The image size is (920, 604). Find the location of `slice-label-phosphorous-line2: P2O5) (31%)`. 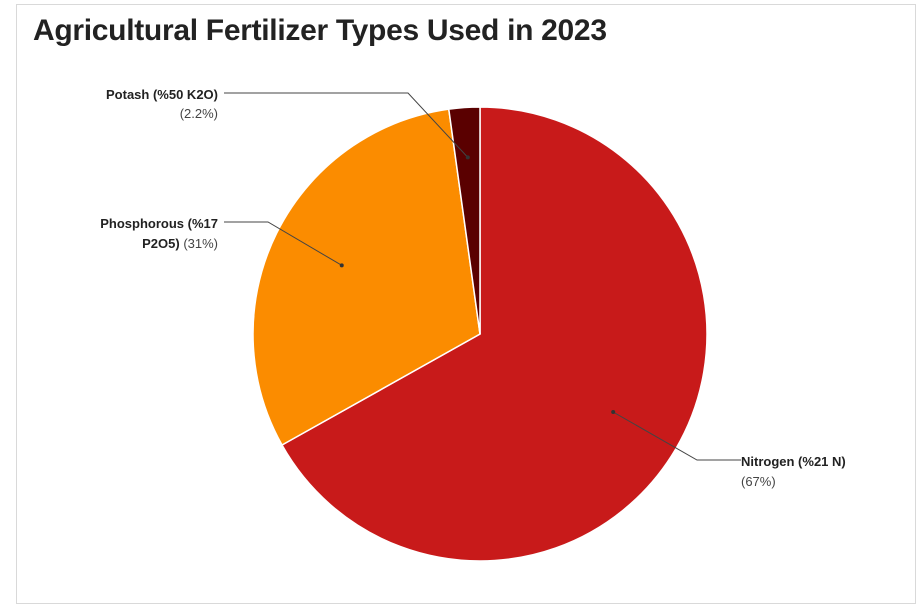

slice-label-phosphorous-line2: P2O5) (31%) is located at coordinates (180, 243).